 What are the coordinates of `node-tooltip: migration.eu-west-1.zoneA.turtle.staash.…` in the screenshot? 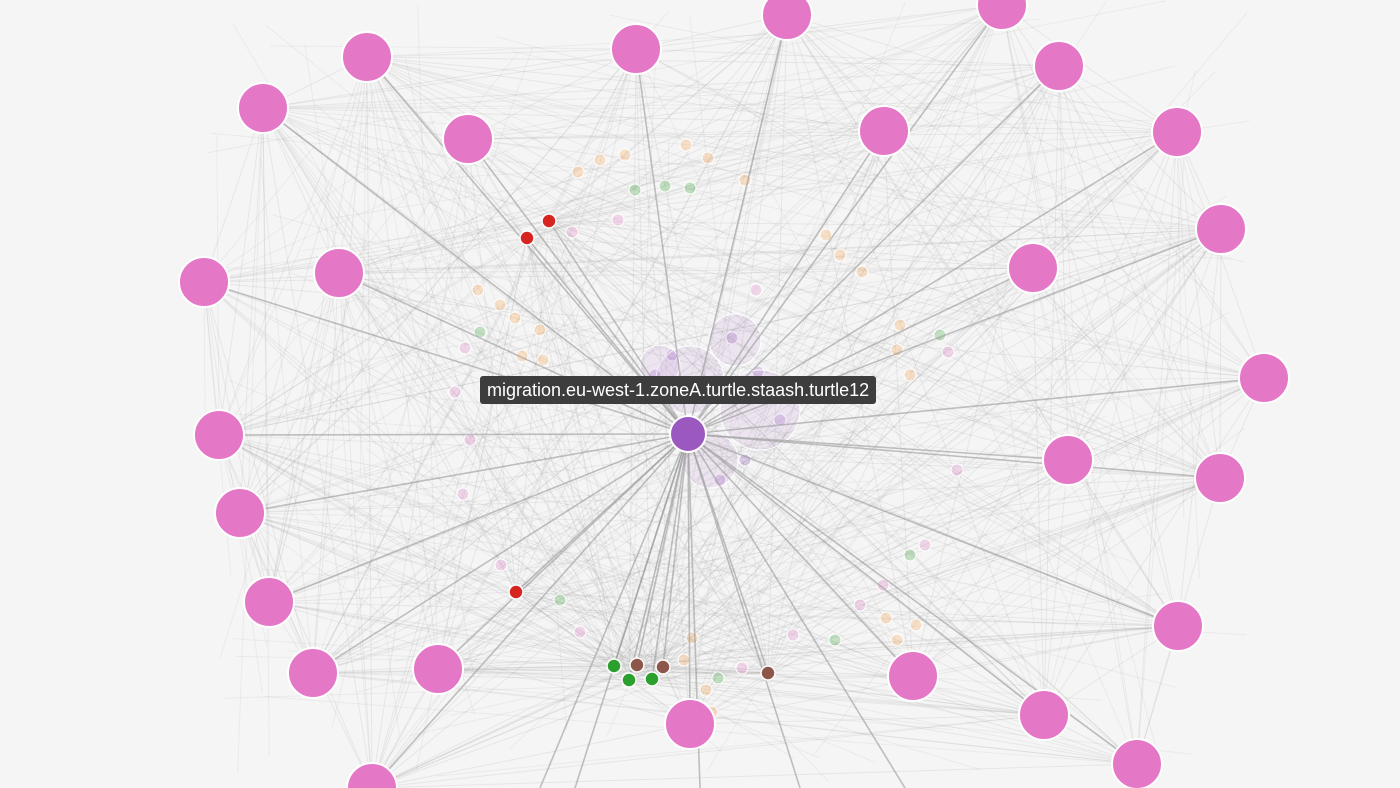 It's located at (678, 390).